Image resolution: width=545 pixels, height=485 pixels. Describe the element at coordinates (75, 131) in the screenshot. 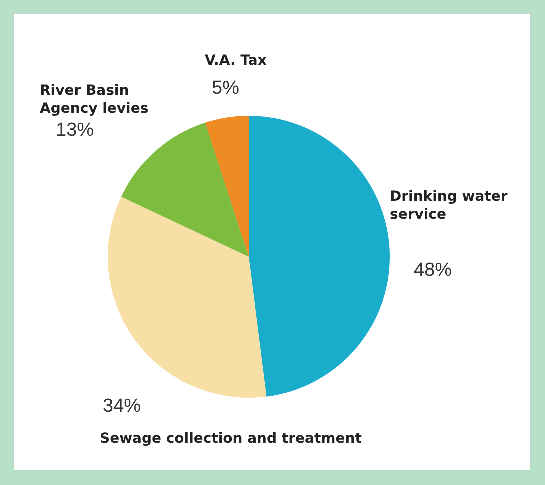

I see `data-label: 13%` at that location.